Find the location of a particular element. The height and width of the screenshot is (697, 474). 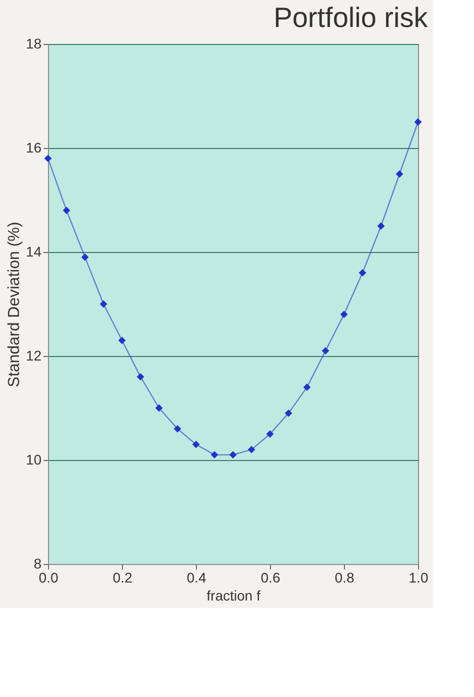

y-tick-label: 18 is located at coordinates (34, 44).